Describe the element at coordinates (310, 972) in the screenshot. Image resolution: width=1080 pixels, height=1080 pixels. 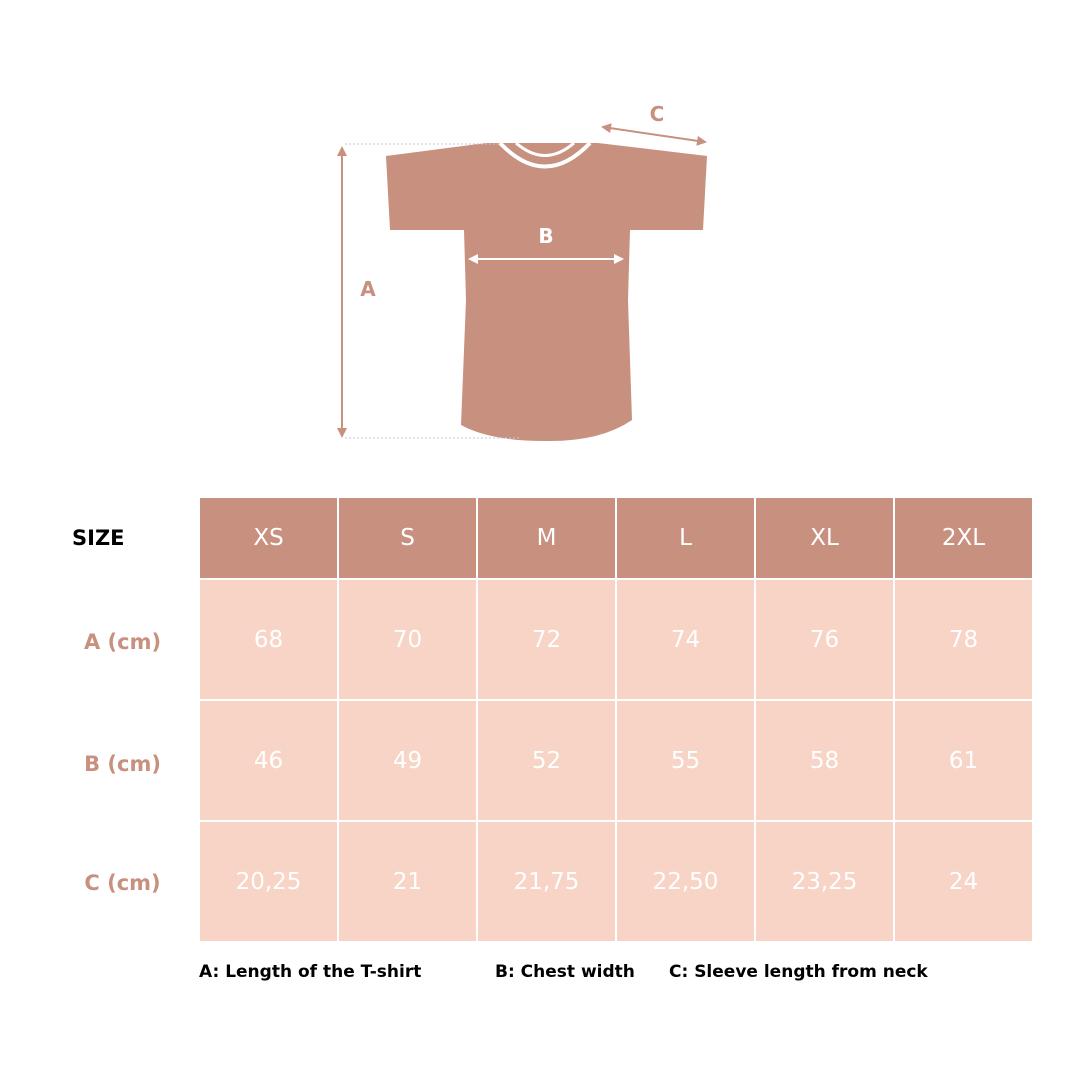
I see `legend-a: A: Length of the T-shirt` at that location.